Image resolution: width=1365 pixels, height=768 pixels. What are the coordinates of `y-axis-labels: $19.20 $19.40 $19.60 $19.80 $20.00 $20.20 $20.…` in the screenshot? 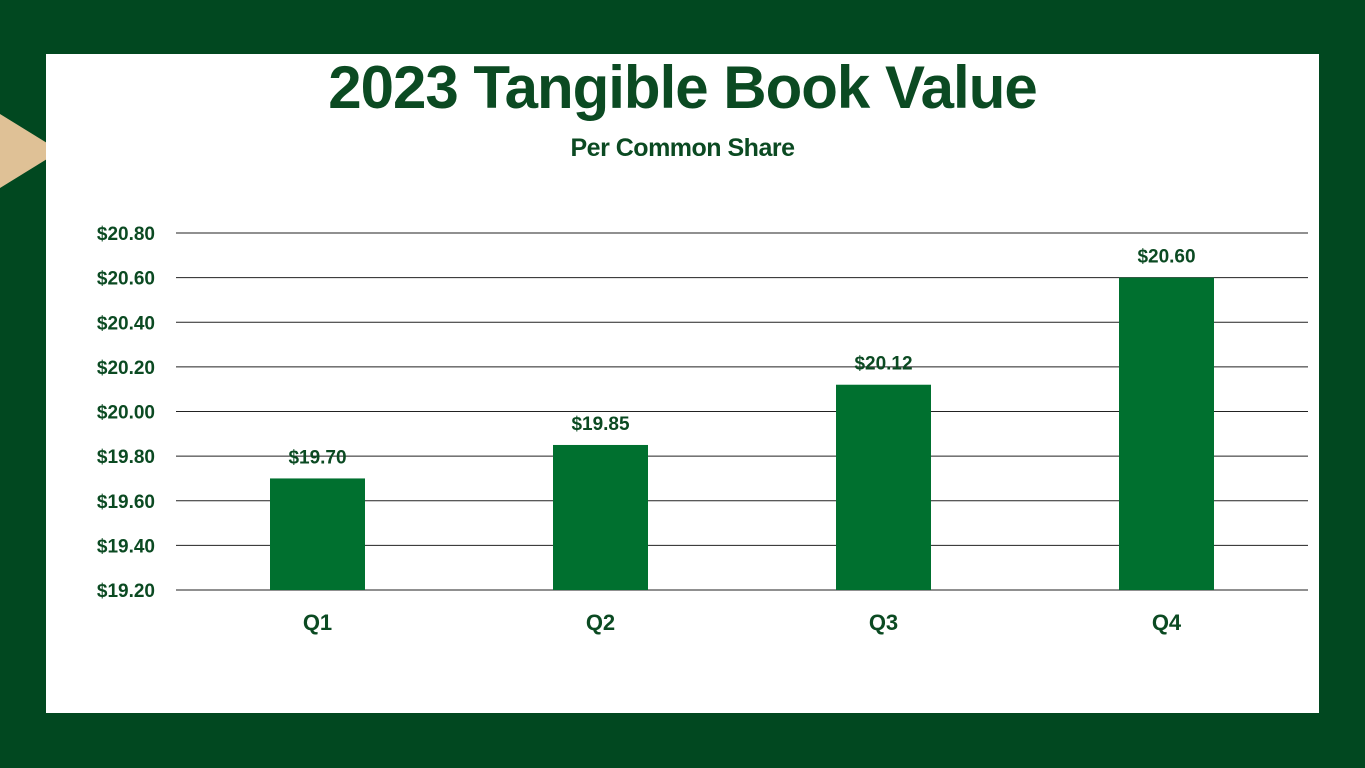 It's located at (126, 413).